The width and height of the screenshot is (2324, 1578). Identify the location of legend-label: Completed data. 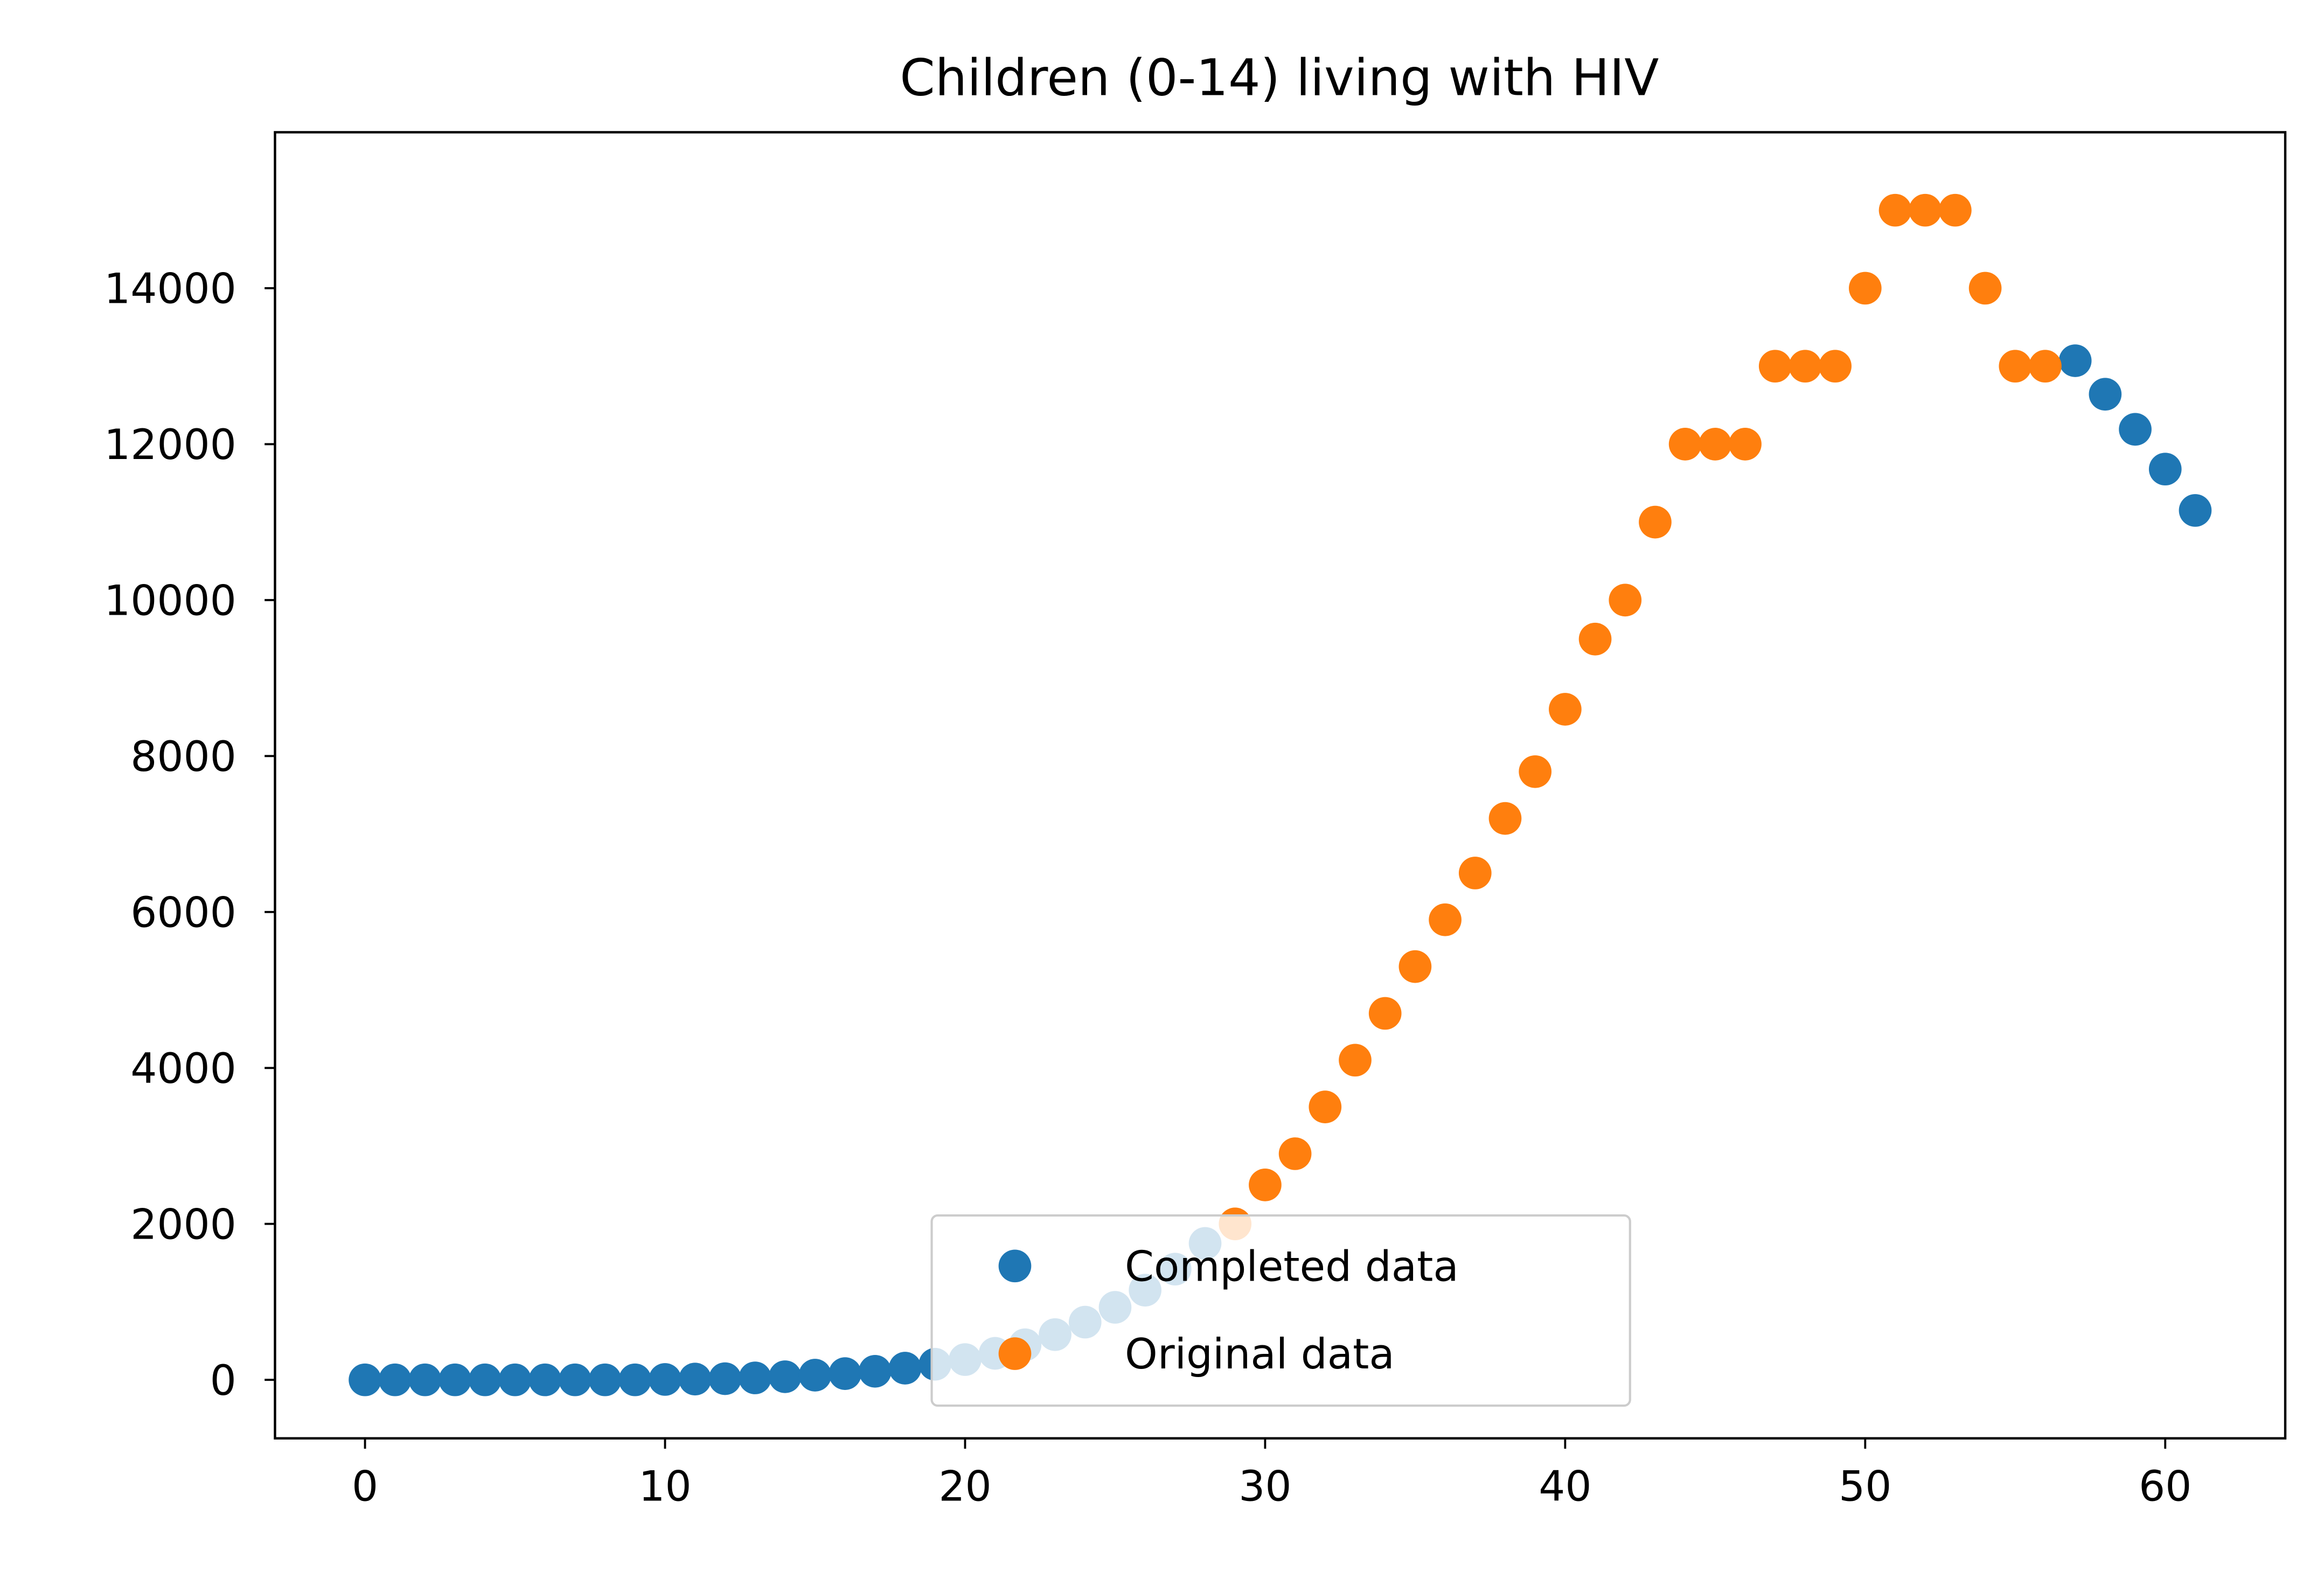
(1292, 1266).